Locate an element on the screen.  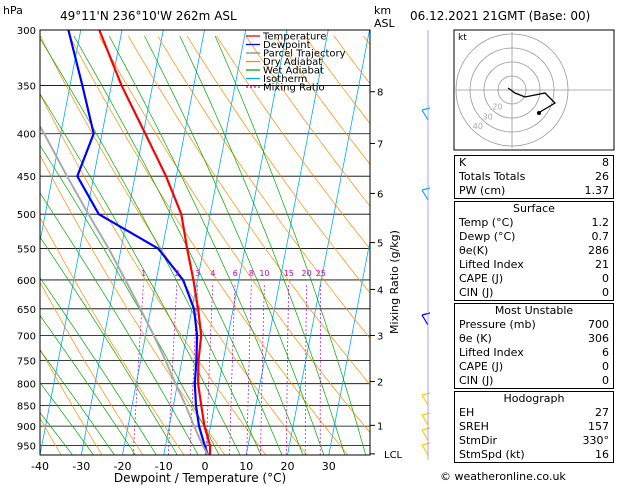
pressure-tick-label: 300 is located at coordinates (26, 31).